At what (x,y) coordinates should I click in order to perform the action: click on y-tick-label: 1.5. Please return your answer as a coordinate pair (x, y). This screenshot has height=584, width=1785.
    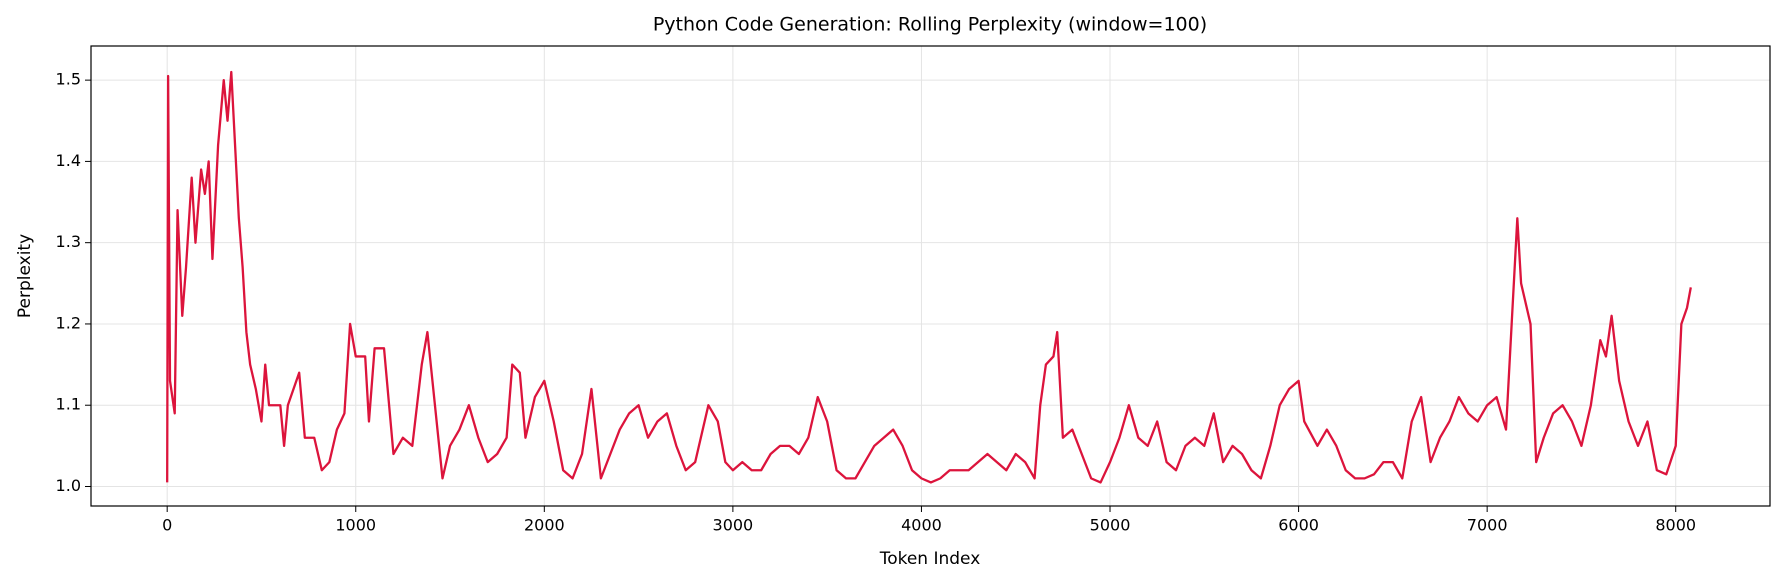
    Looking at the image, I should click on (68, 79).